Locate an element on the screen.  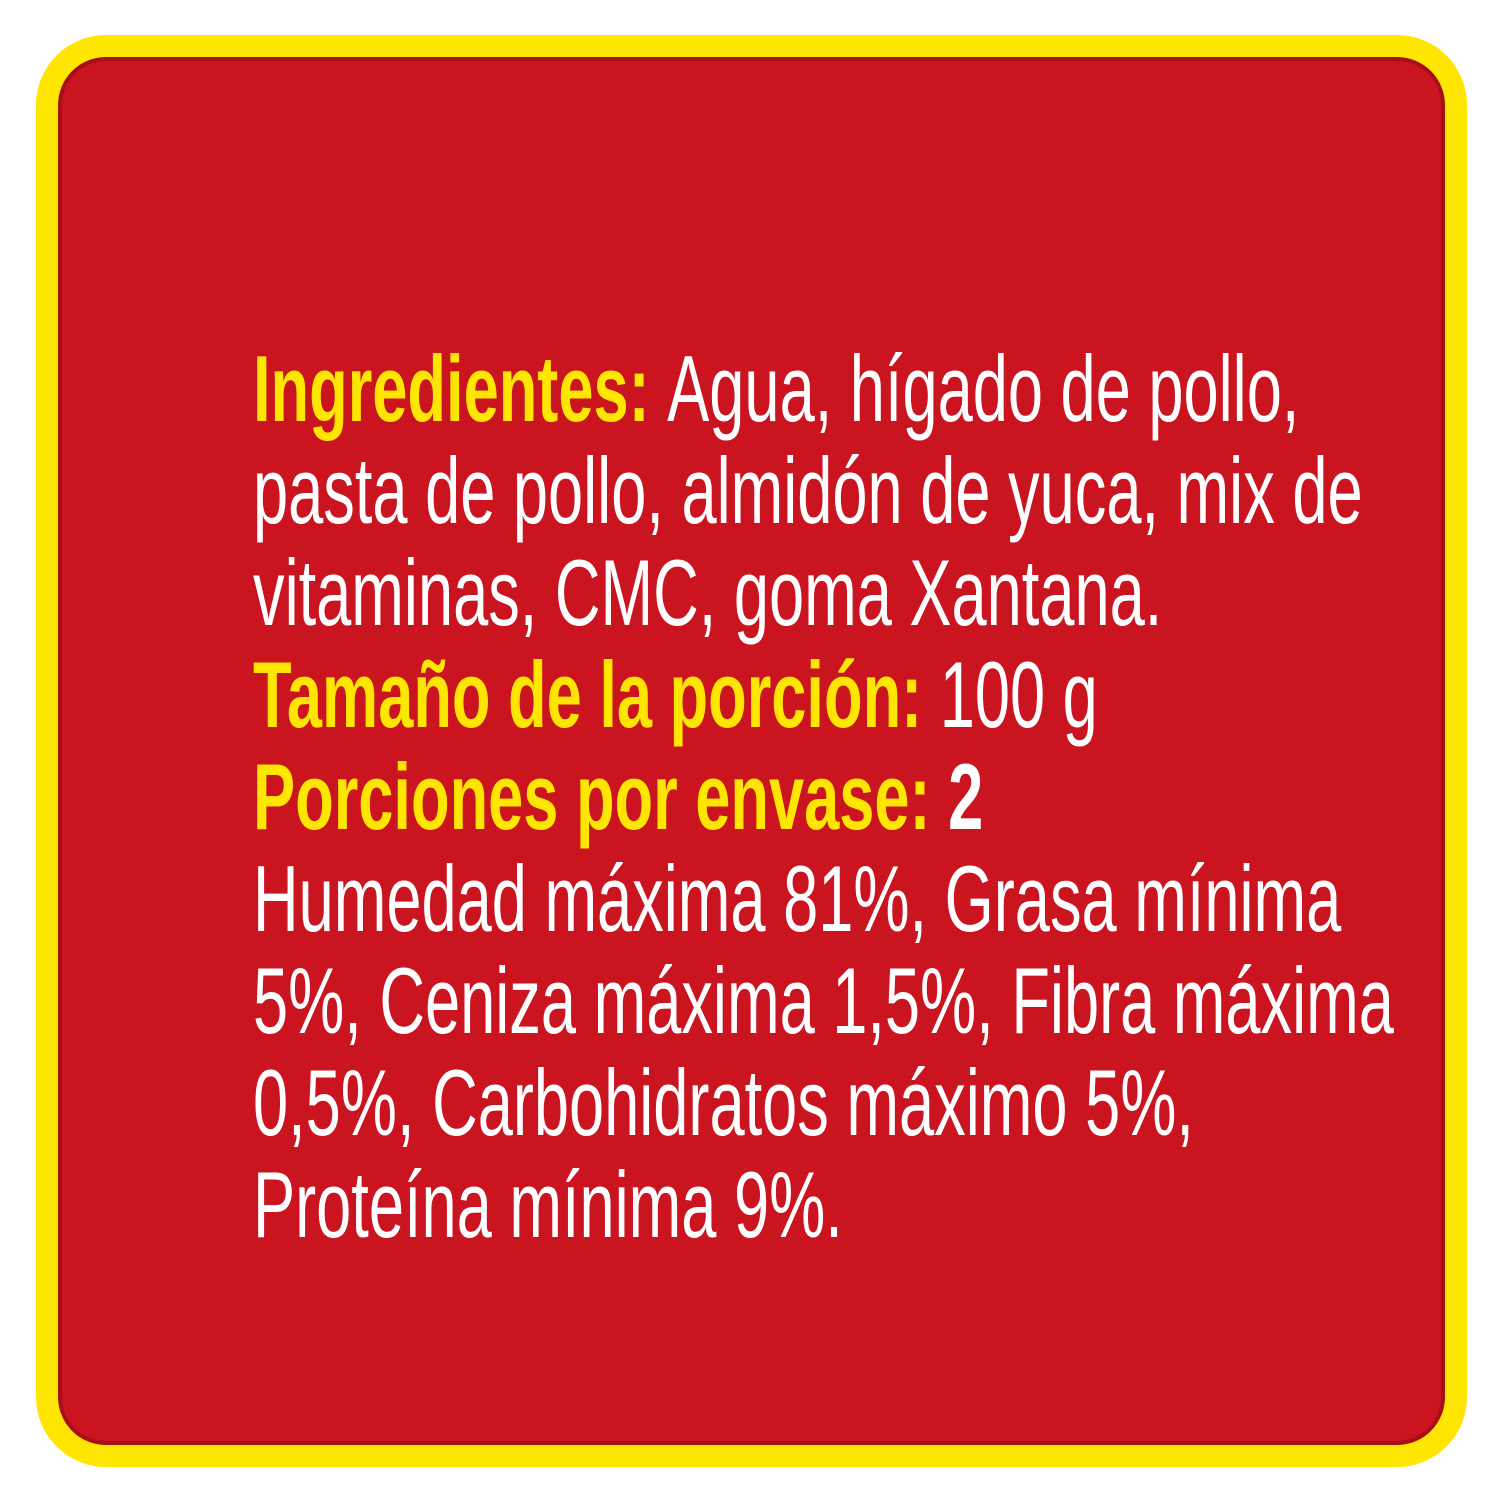
analysis-line-3: 0,5%, Carbohidratos máximo 5%, is located at coordinates (823, 1103).